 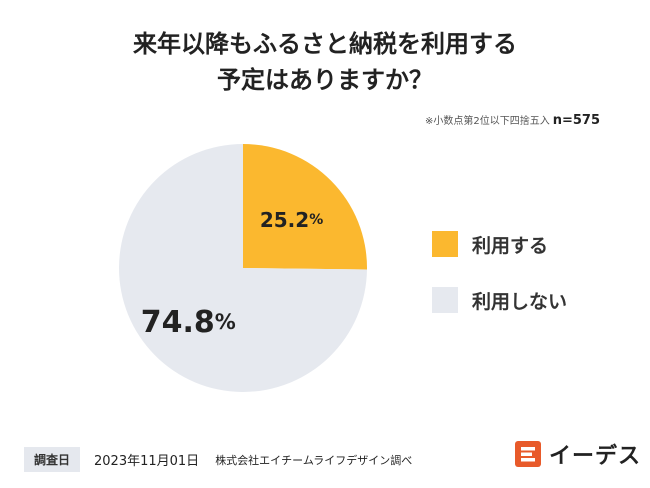 I want to click on sample-size: n=575, so click(x=576, y=120).